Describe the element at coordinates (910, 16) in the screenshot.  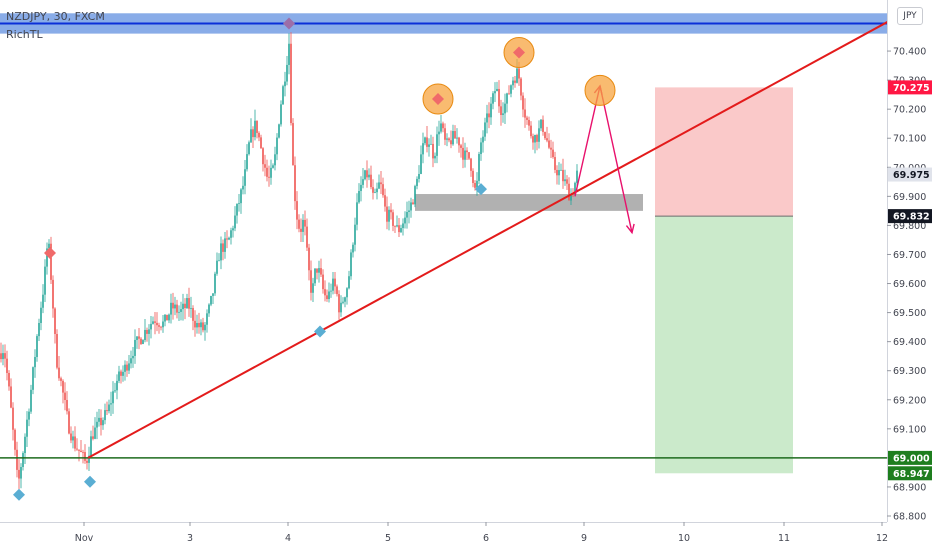
I see `currency-button: JPY` at that location.